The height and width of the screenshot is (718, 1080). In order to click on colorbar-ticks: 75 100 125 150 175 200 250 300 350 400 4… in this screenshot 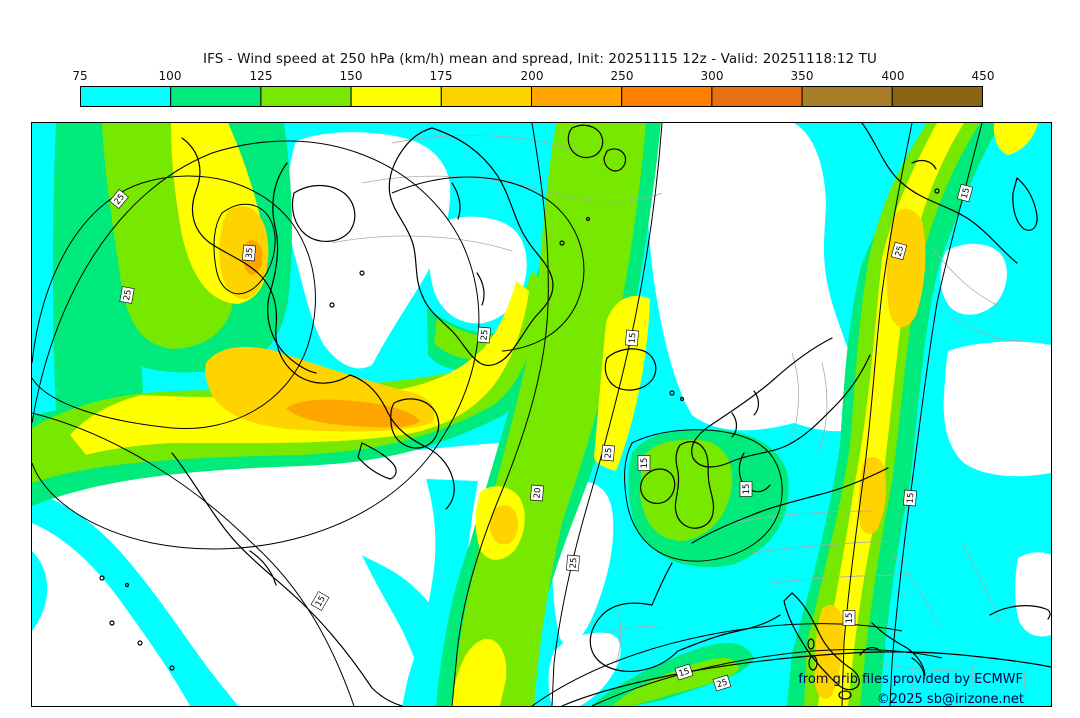, I will do `click(533, 76)`.